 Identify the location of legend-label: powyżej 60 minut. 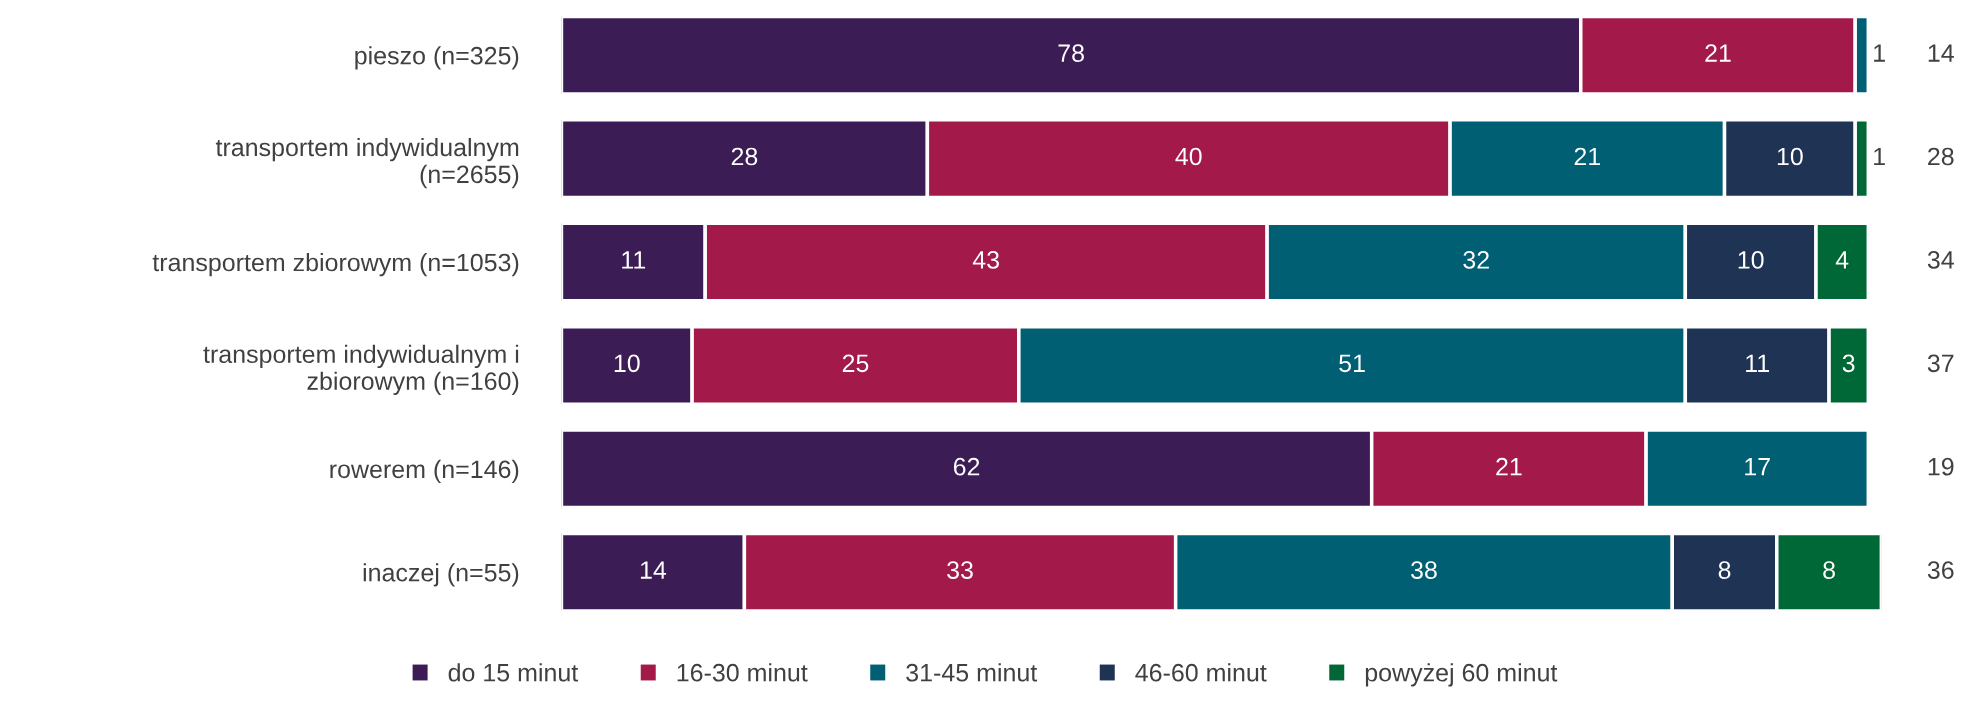
(1461, 675).